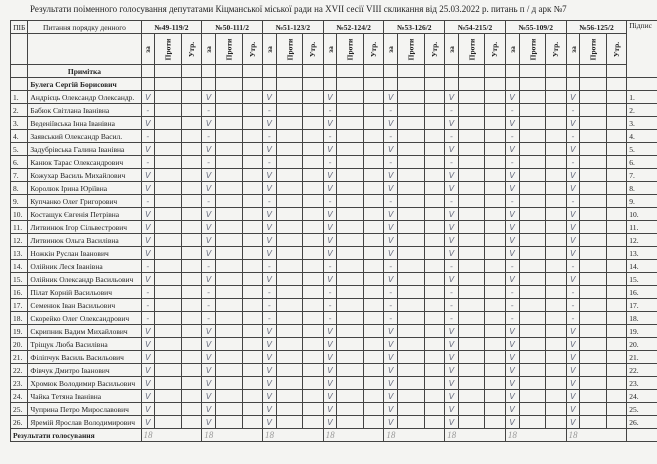 The width and height of the screenshot is (657, 464). What do you see at coordinates (641, 409) in the screenshot?
I see `signature-cell: 25.` at bounding box center [641, 409].